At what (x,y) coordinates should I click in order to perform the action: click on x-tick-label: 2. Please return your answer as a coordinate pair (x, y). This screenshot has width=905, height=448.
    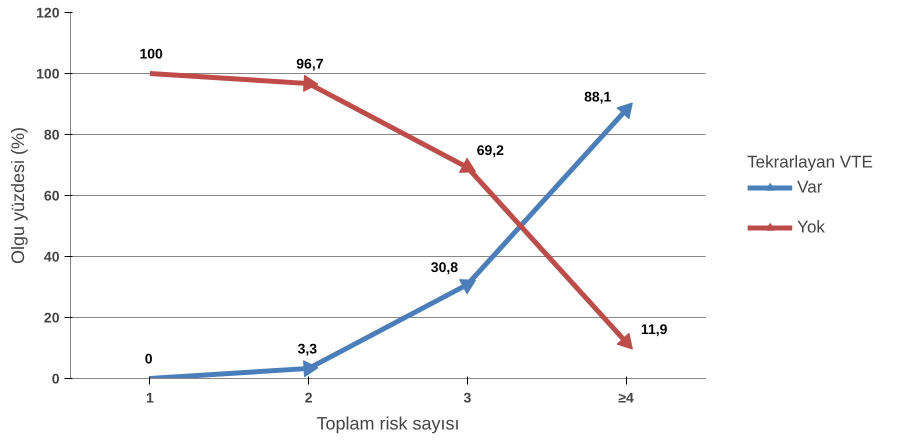
    Looking at the image, I should click on (308, 398).